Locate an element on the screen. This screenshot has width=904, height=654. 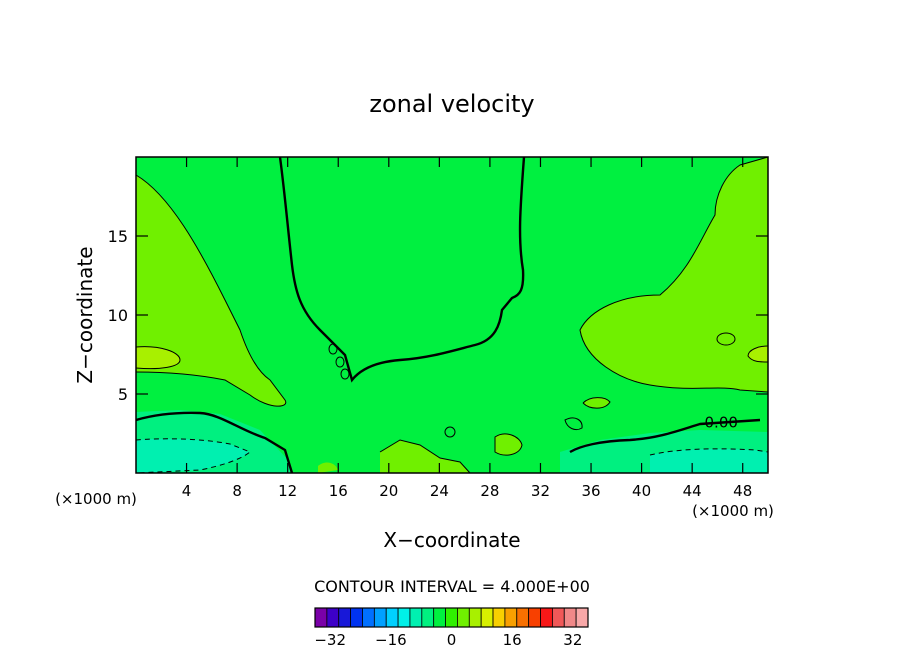
colorbar-tick-labels: −32 −16 0 16 32 is located at coordinates (448, 640).